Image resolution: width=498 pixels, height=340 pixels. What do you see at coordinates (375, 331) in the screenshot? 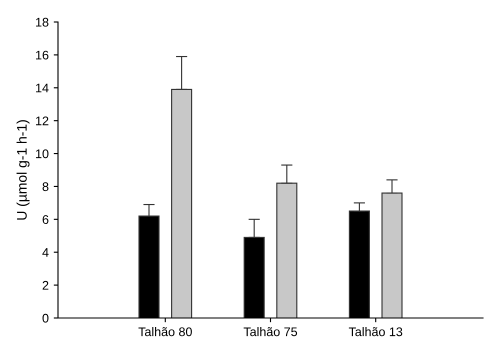
I see `x-tick-label: Talhão 13` at bounding box center [375, 331].